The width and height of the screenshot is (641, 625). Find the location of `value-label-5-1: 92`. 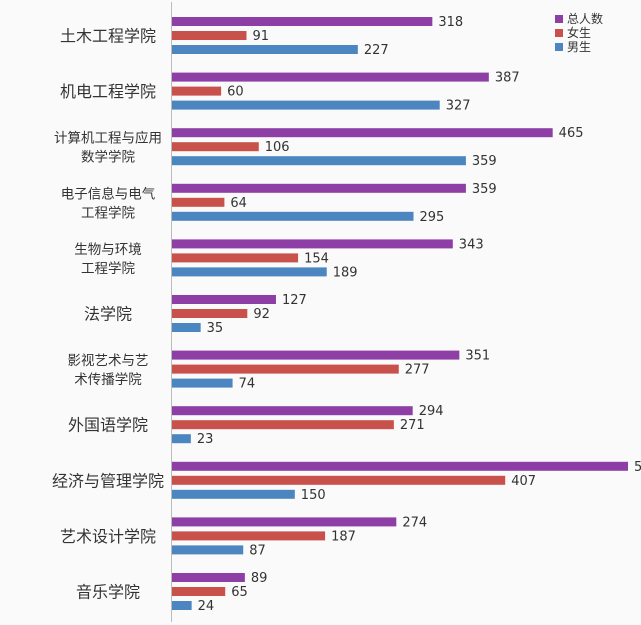

value-label-5-1: 92 is located at coordinates (261, 314).